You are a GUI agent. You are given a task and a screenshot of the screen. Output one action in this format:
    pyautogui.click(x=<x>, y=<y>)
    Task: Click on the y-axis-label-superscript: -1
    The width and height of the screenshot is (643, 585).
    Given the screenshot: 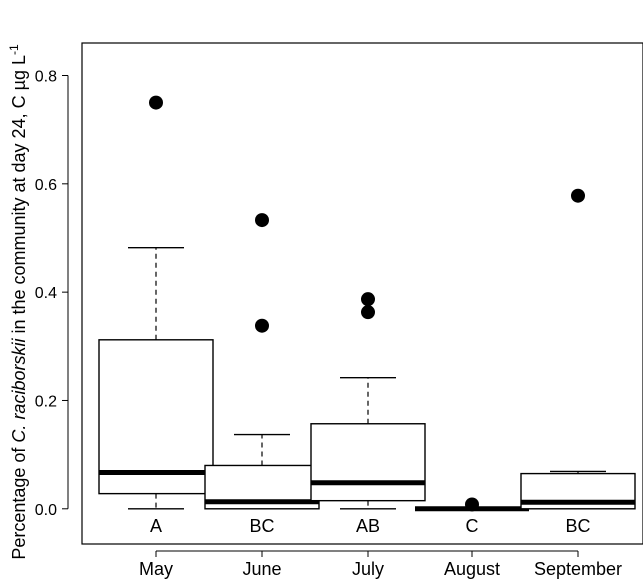 What is the action you would take?
    pyautogui.click(x=14, y=49)
    